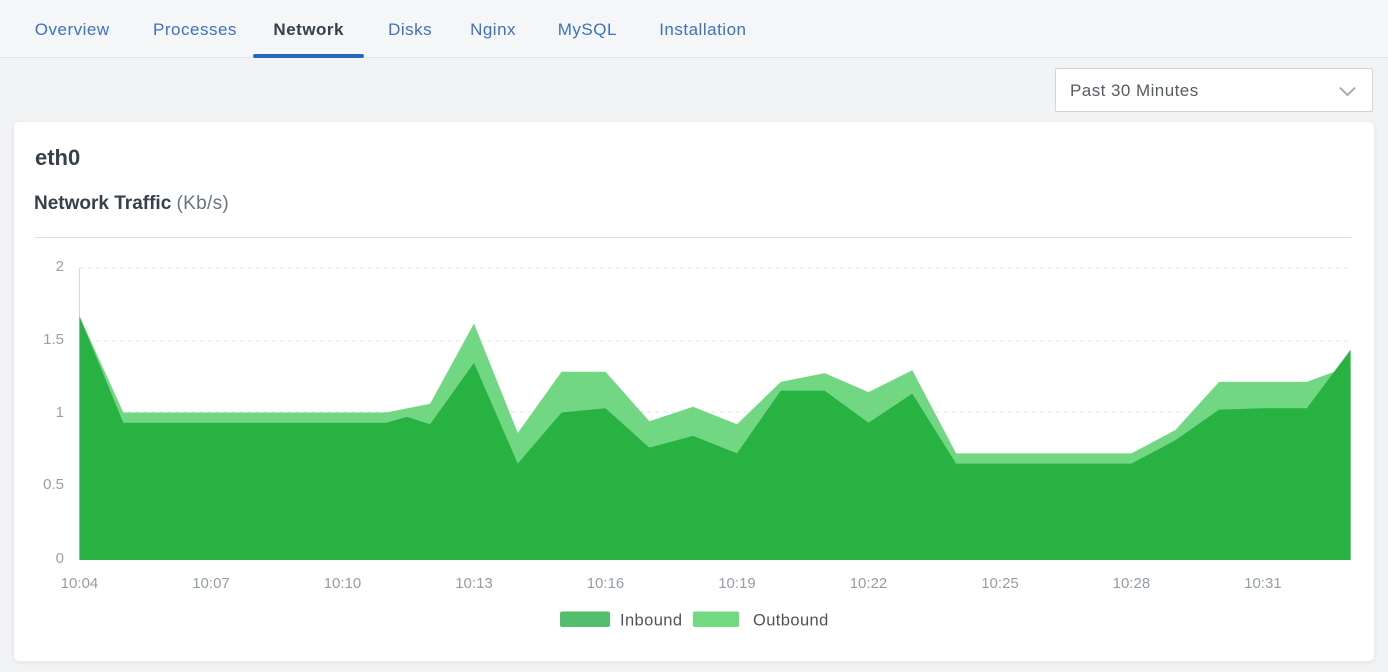  What do you see at coordinates (1000, 583) in the screenshot?
I see `svg-text: 10:25` at bounding box center [1000, 583].